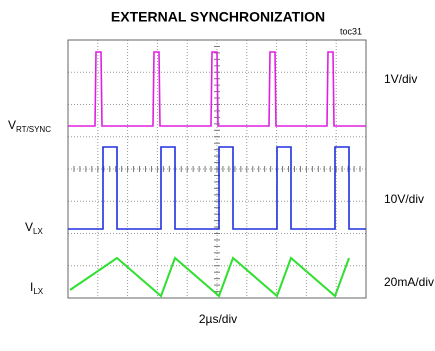  Describe the element at coordinates (218, 319) in the screenshot. I see `timebase: 2µs/div` at that location.